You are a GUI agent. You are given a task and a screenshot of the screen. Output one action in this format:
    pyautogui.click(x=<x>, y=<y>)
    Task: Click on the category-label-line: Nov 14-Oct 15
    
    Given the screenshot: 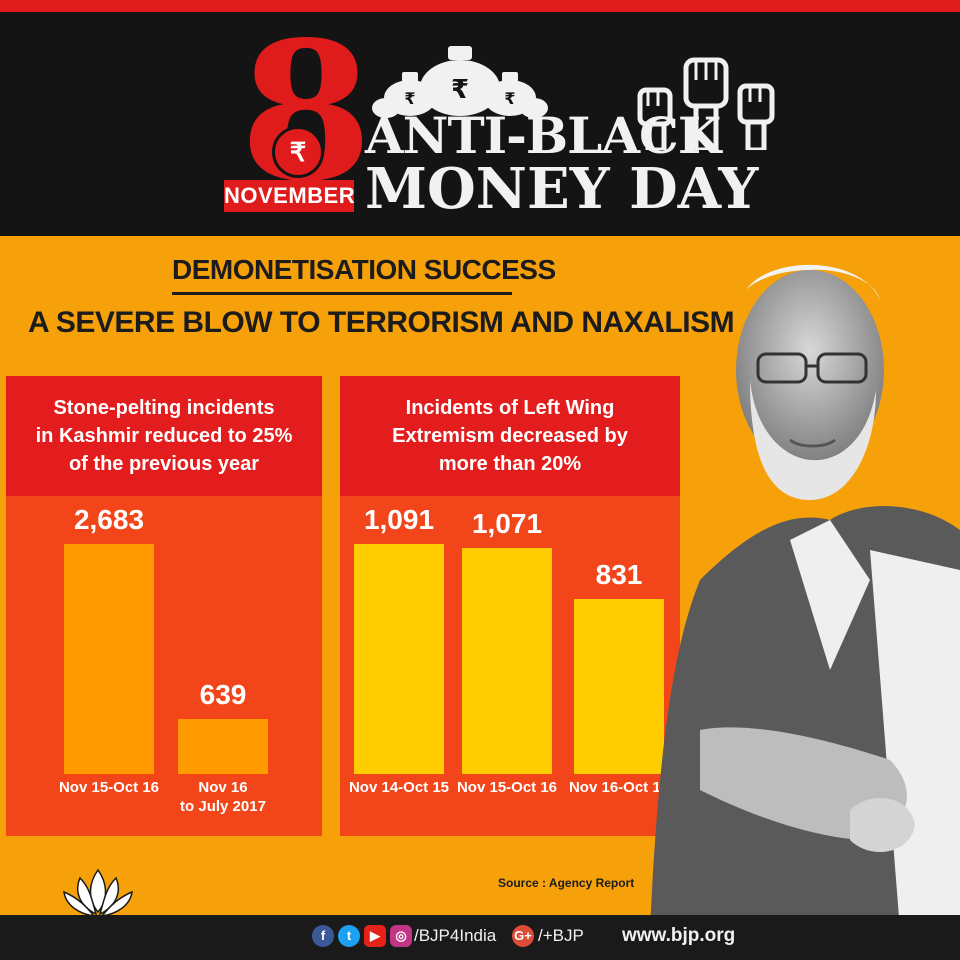 What is the action you would take?
    pyautogui.click(x=399, y=787)
    